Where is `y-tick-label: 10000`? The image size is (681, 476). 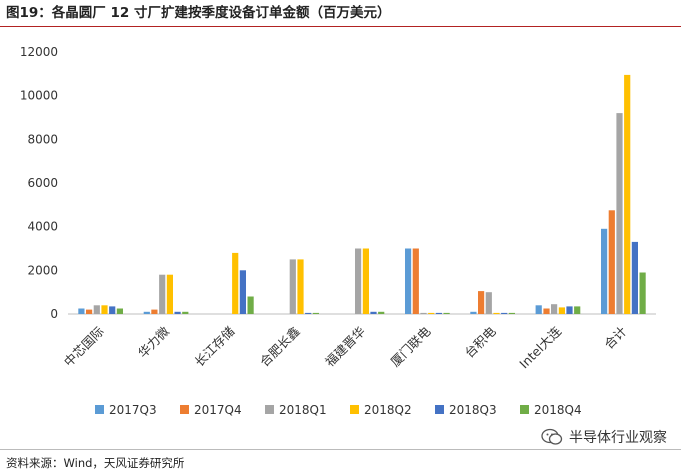
y-tick-label: 10000 is located at coordinates (39, 96).